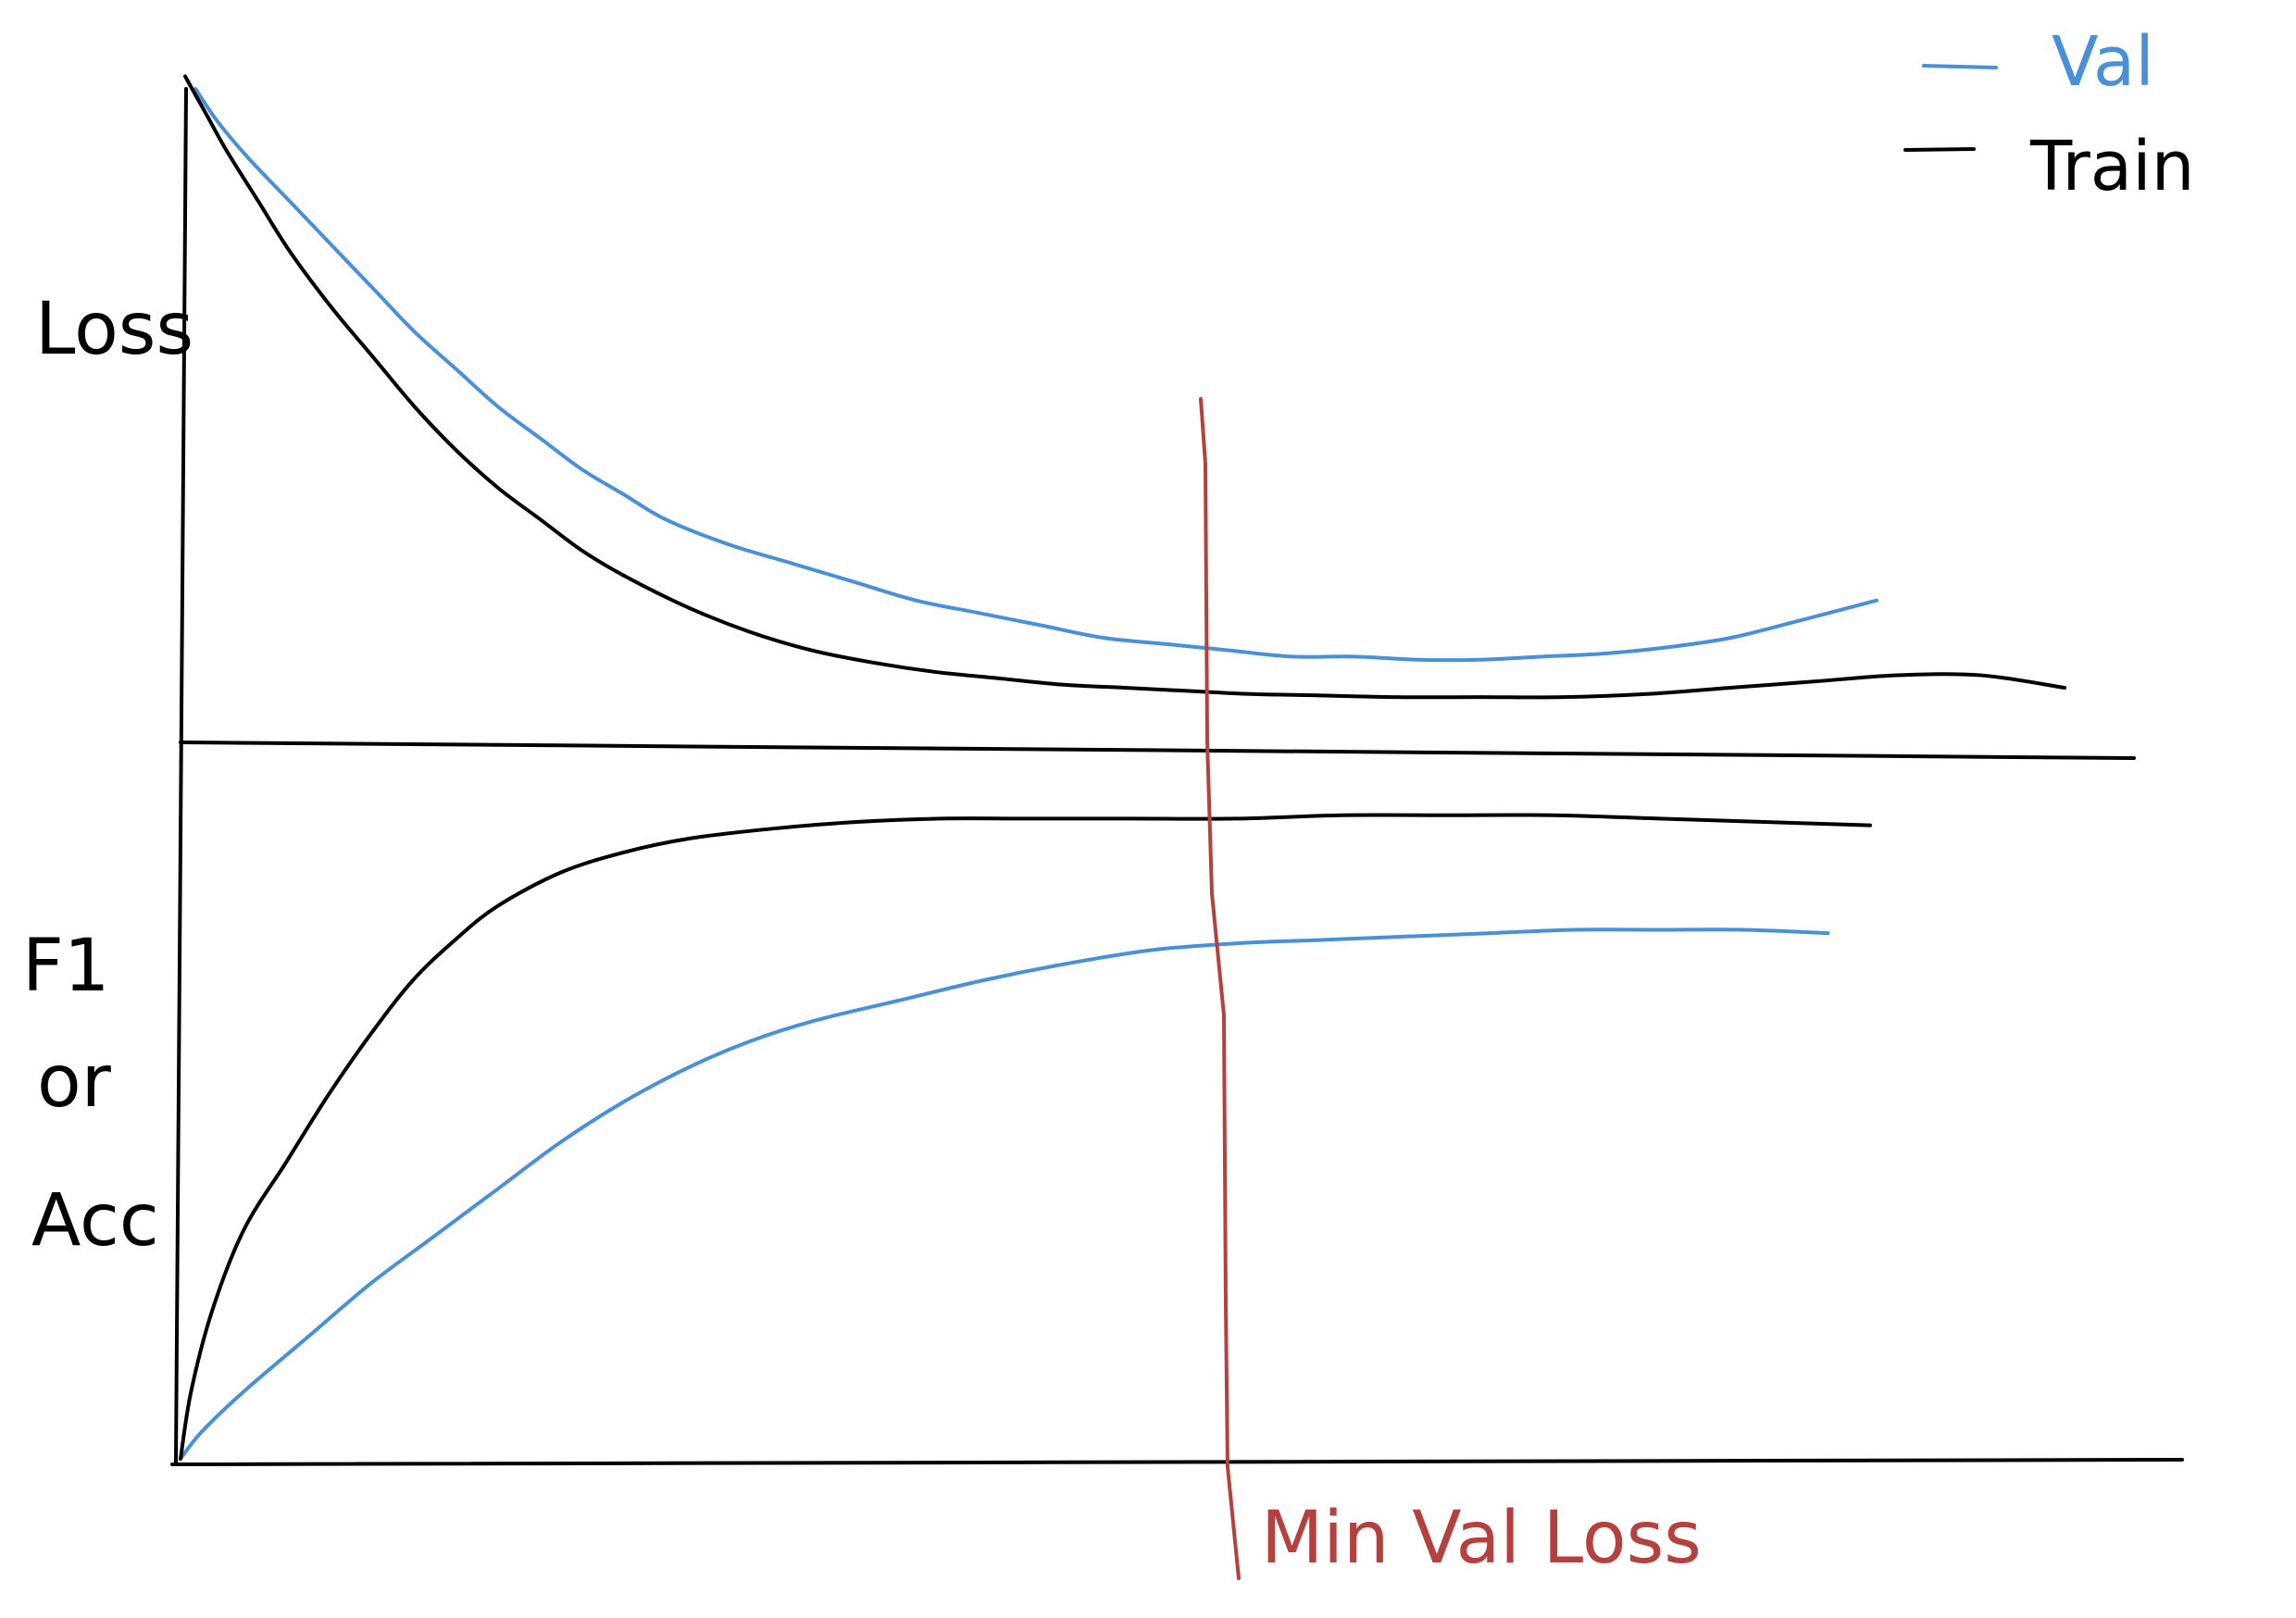 Image resolution: width=2296 pixels, height=1618 pixels. I want to click on legend: Val Train, so click(2049, 114).